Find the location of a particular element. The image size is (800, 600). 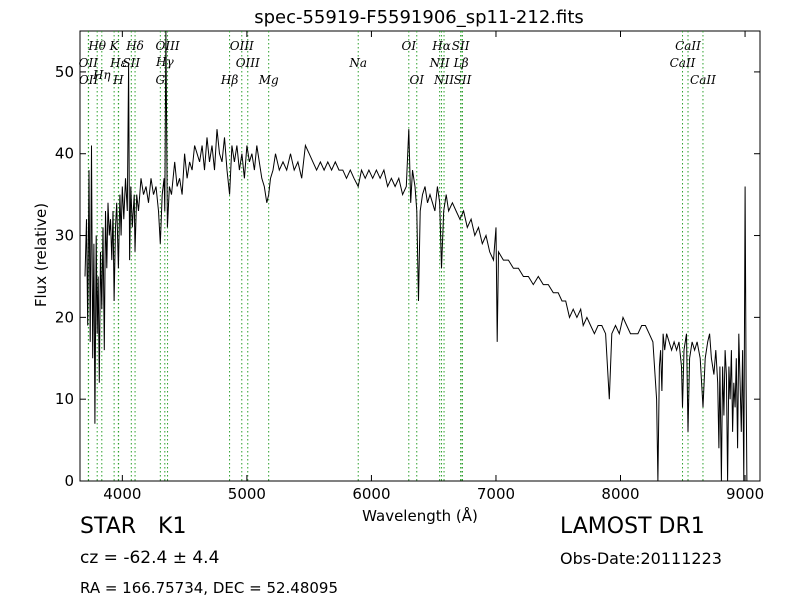

x-tick-label-4: 8000 is located at coordinates (620, 494).